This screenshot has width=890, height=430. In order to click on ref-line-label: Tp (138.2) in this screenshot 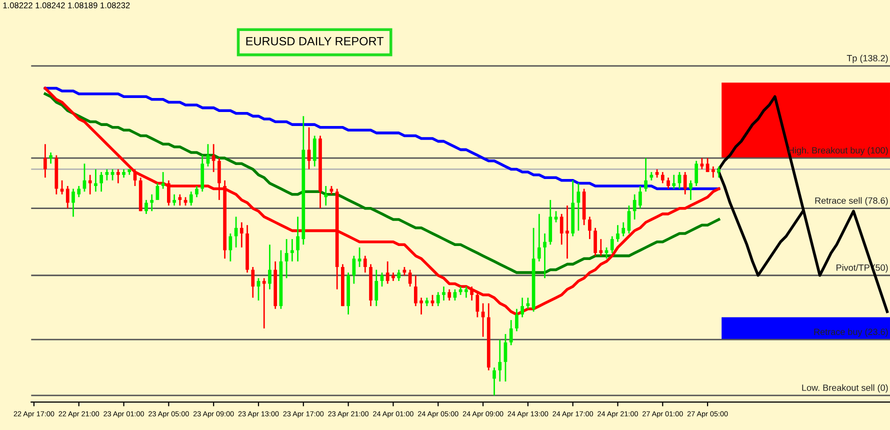, I will do `click(867, 59)`.